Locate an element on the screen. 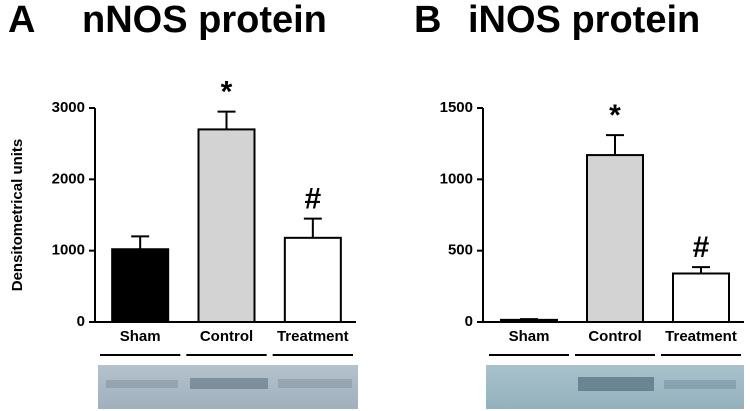 Image resolution: width=750 pixels, height=411 pixels. blot-b is located at coordinates (615, 387).